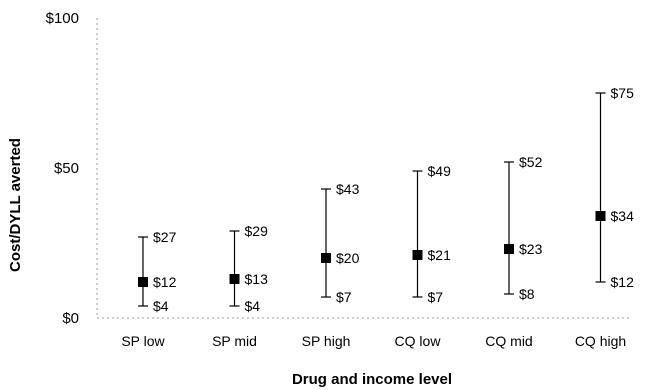 Image resolution: width=648 pixels, height=390 pixels. What do you see at coordinates (257, 279) in the screenshot?
I see `mid-value-label: $13` at bounding box center [257, 279].